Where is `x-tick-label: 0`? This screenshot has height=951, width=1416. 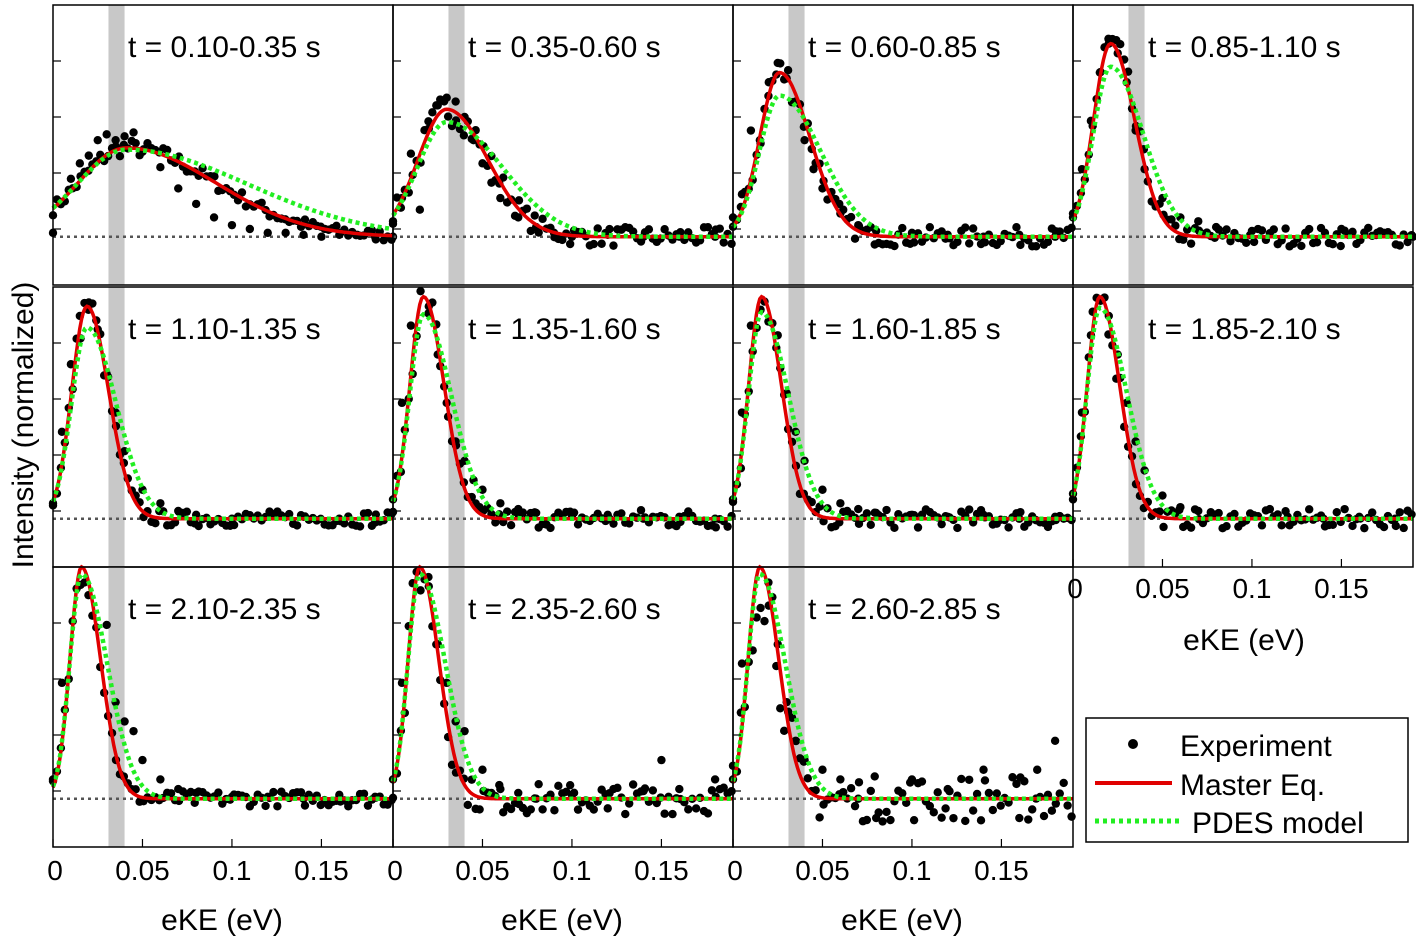 x-tick-label: 0 is located at coordinates (55, 870).